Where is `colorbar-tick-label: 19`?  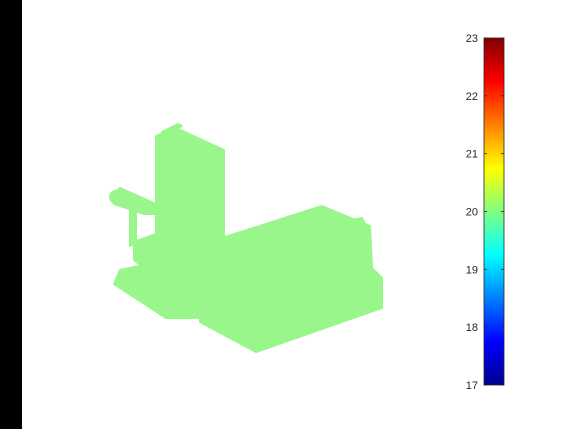 colorbar-tick-label: 19 is located at coordinates (472, 270).